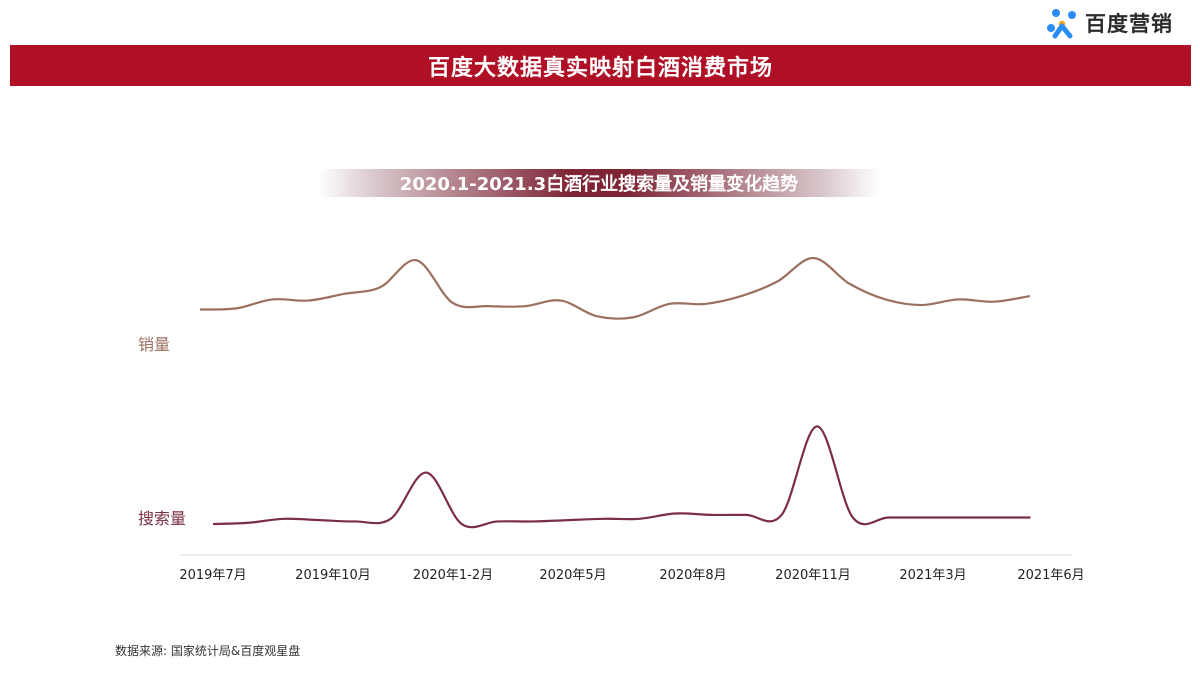 Image resolution: width=1200 pixels, height=675 pixels. What do you see at coordinates (1129, 24) in the screenshot?
I see `brand-name: 百度营销` at bounding box center [1129, 24].